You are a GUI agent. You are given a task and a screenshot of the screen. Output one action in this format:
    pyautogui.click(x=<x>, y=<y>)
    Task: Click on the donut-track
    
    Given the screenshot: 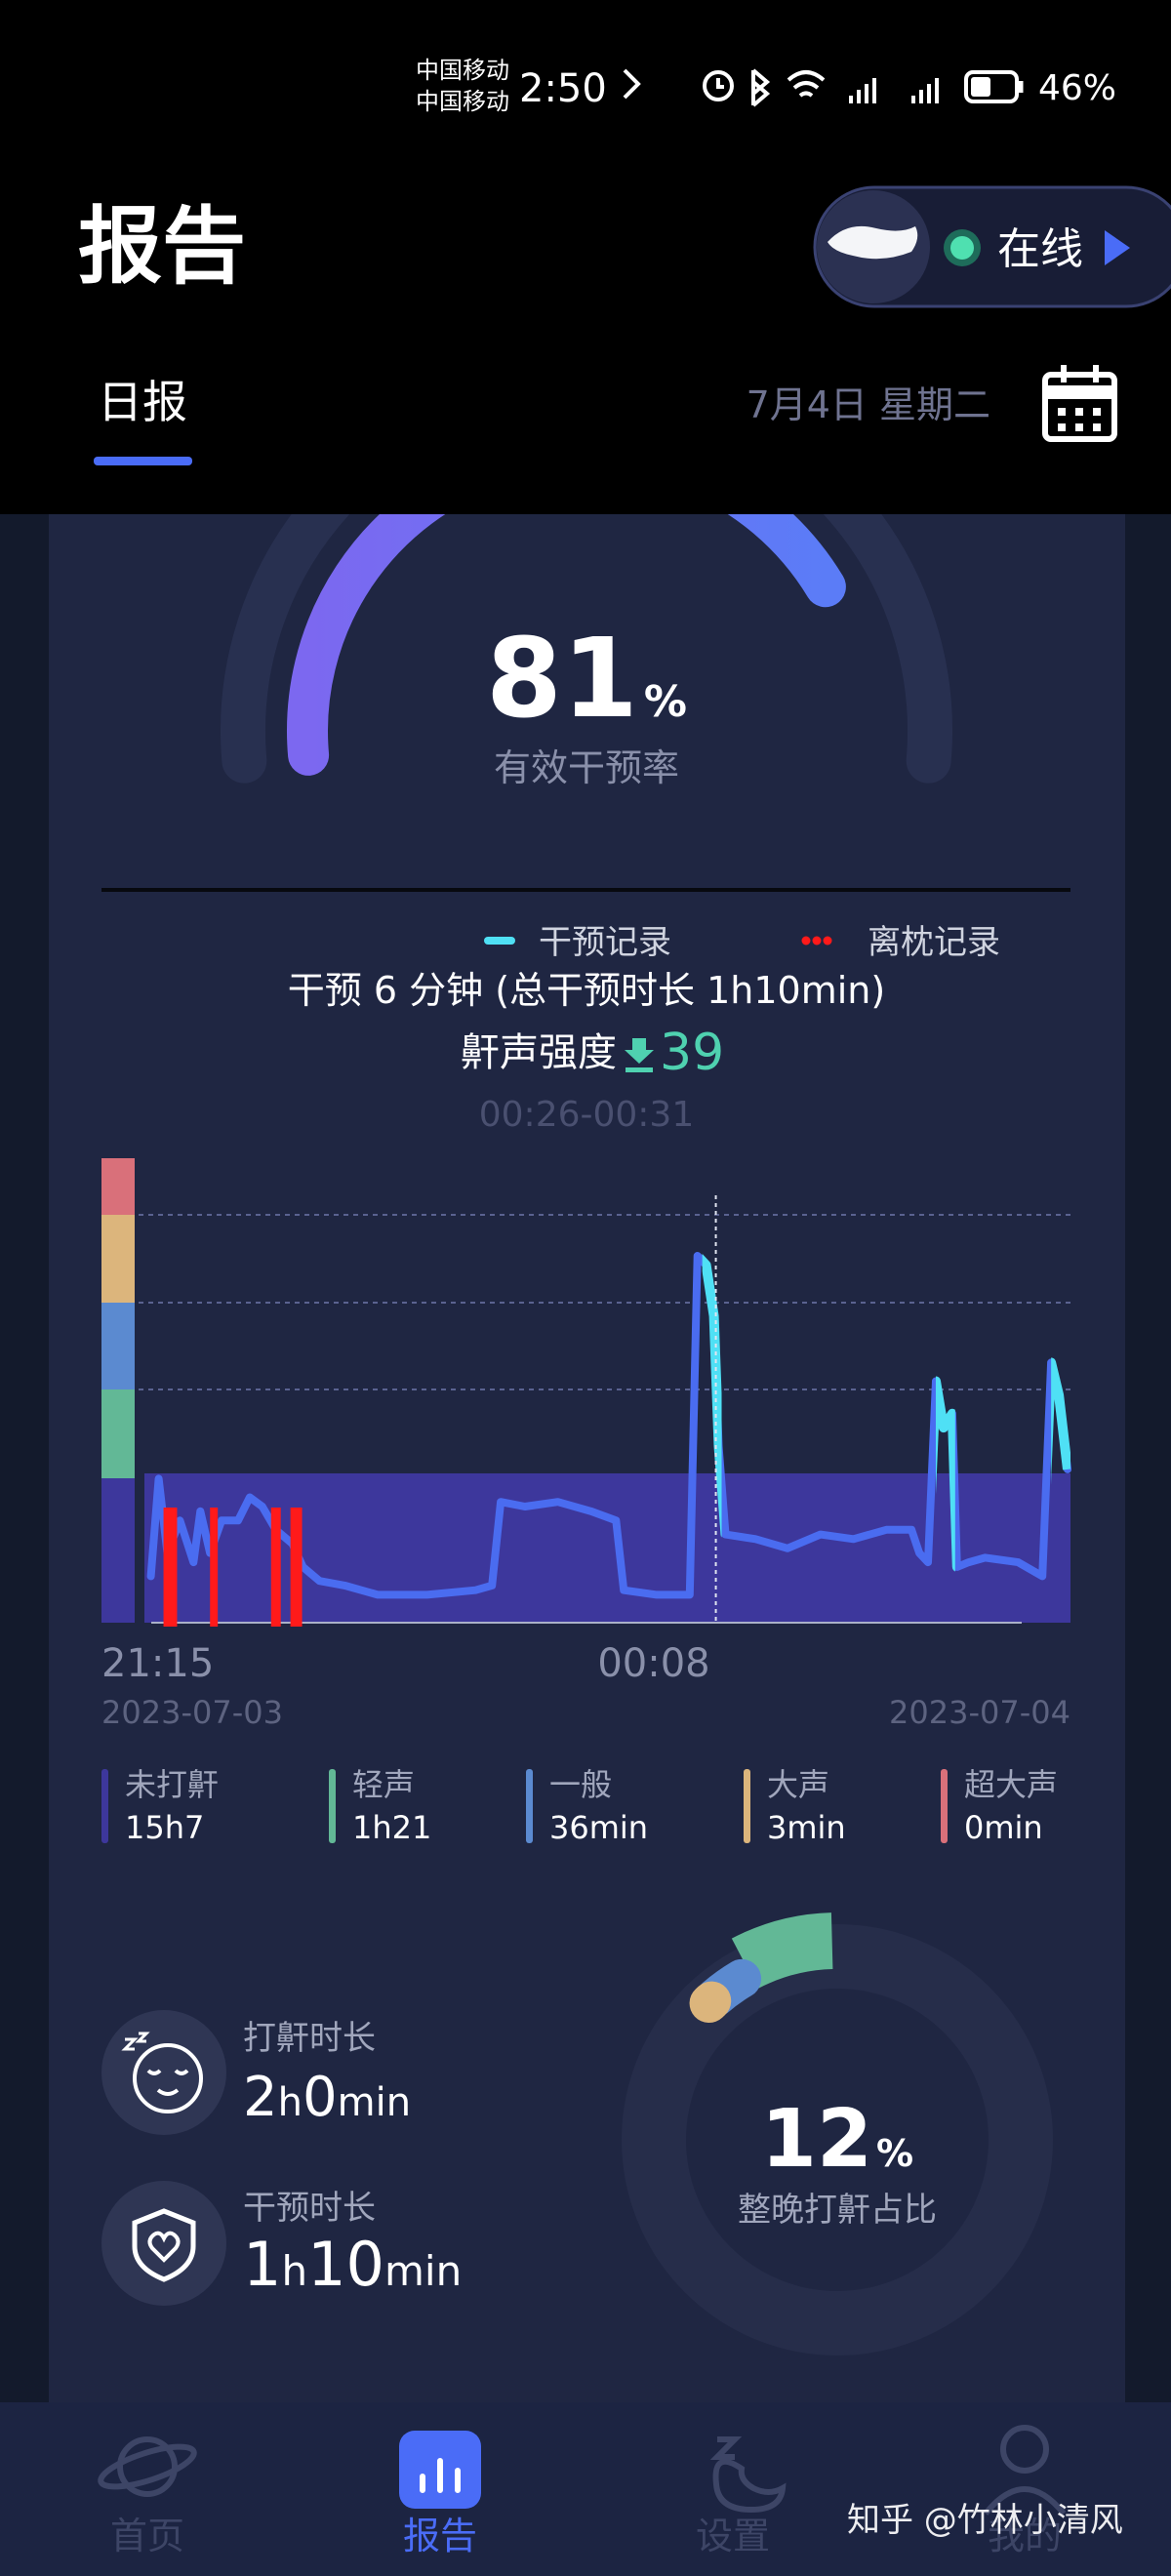 What is the action you would take?
    pyautogui.click(x=837, y=2139)
    